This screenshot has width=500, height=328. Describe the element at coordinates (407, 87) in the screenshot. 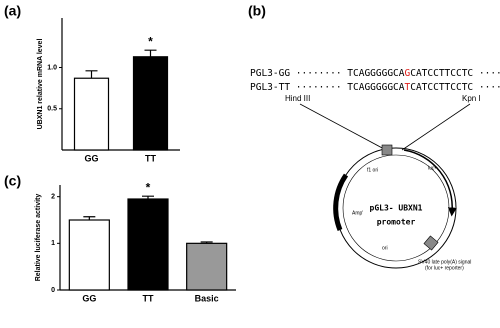

I see `snp: T` at that location.